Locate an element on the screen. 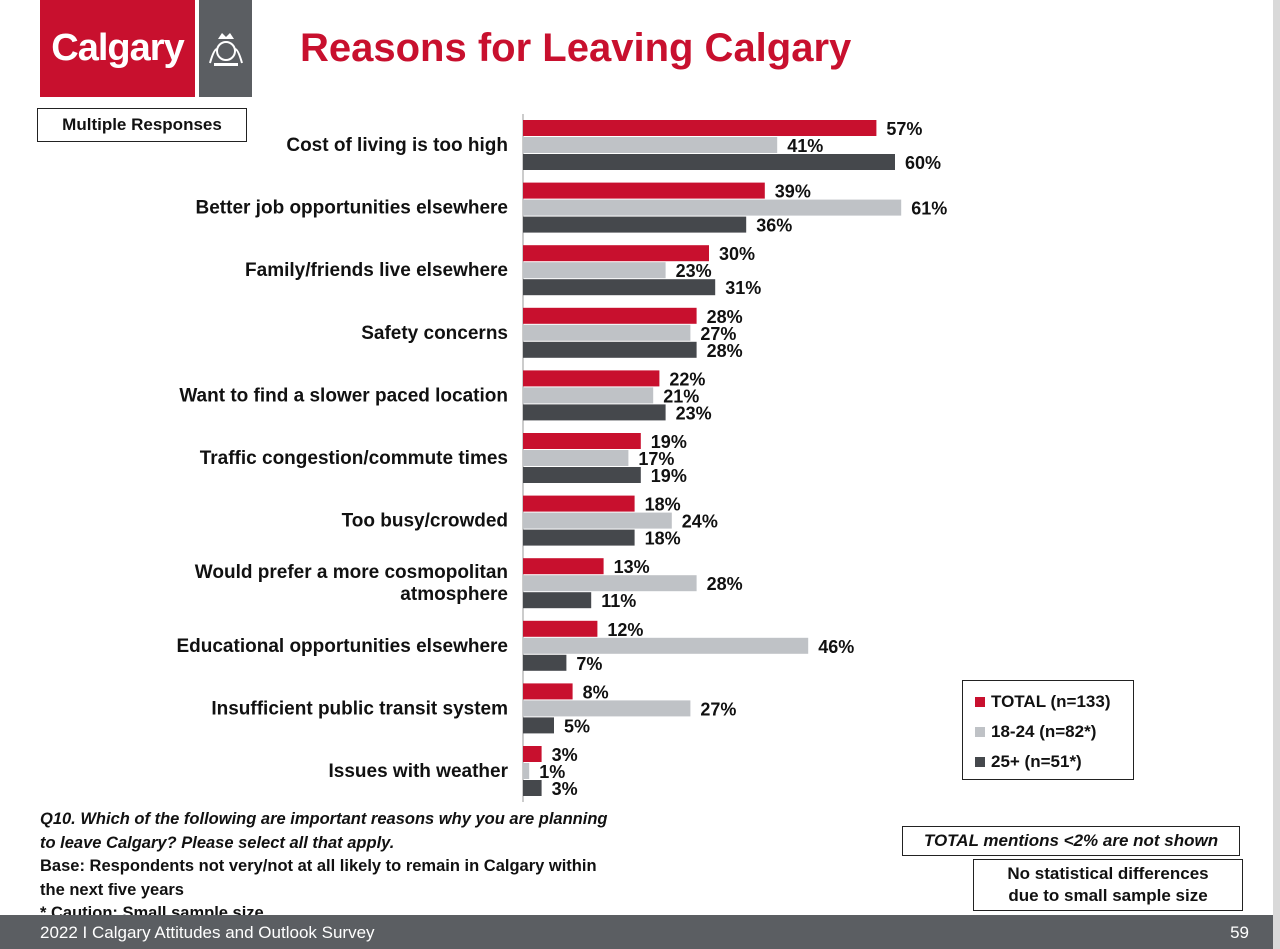  data-label-too-busy-crowded-total-n-133: 18% is located at coordinates (663, 505).